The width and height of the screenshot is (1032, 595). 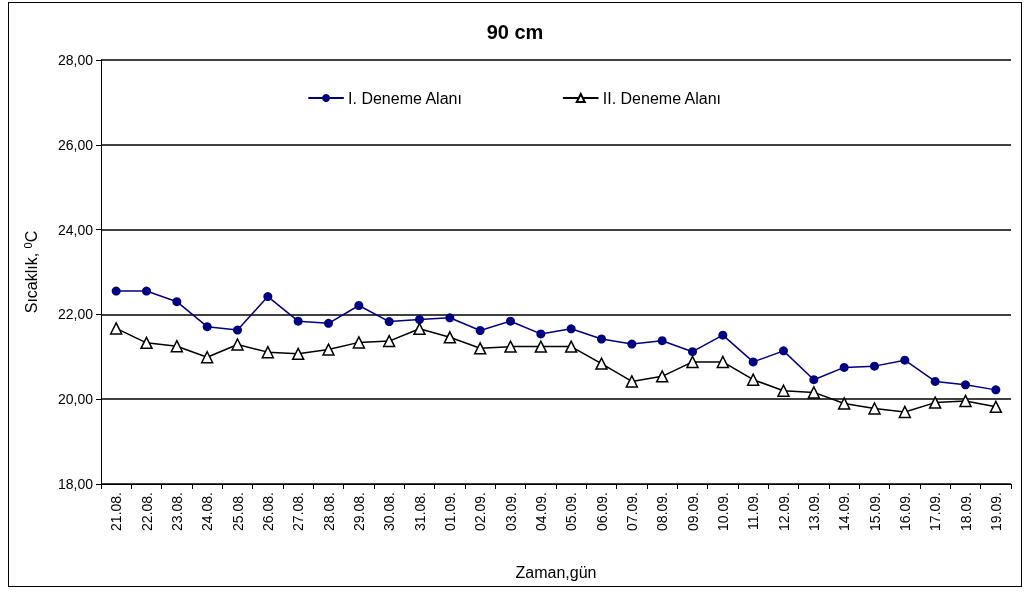 I want to click on x-tick-label: 02.09., so click(x=480, y=511).